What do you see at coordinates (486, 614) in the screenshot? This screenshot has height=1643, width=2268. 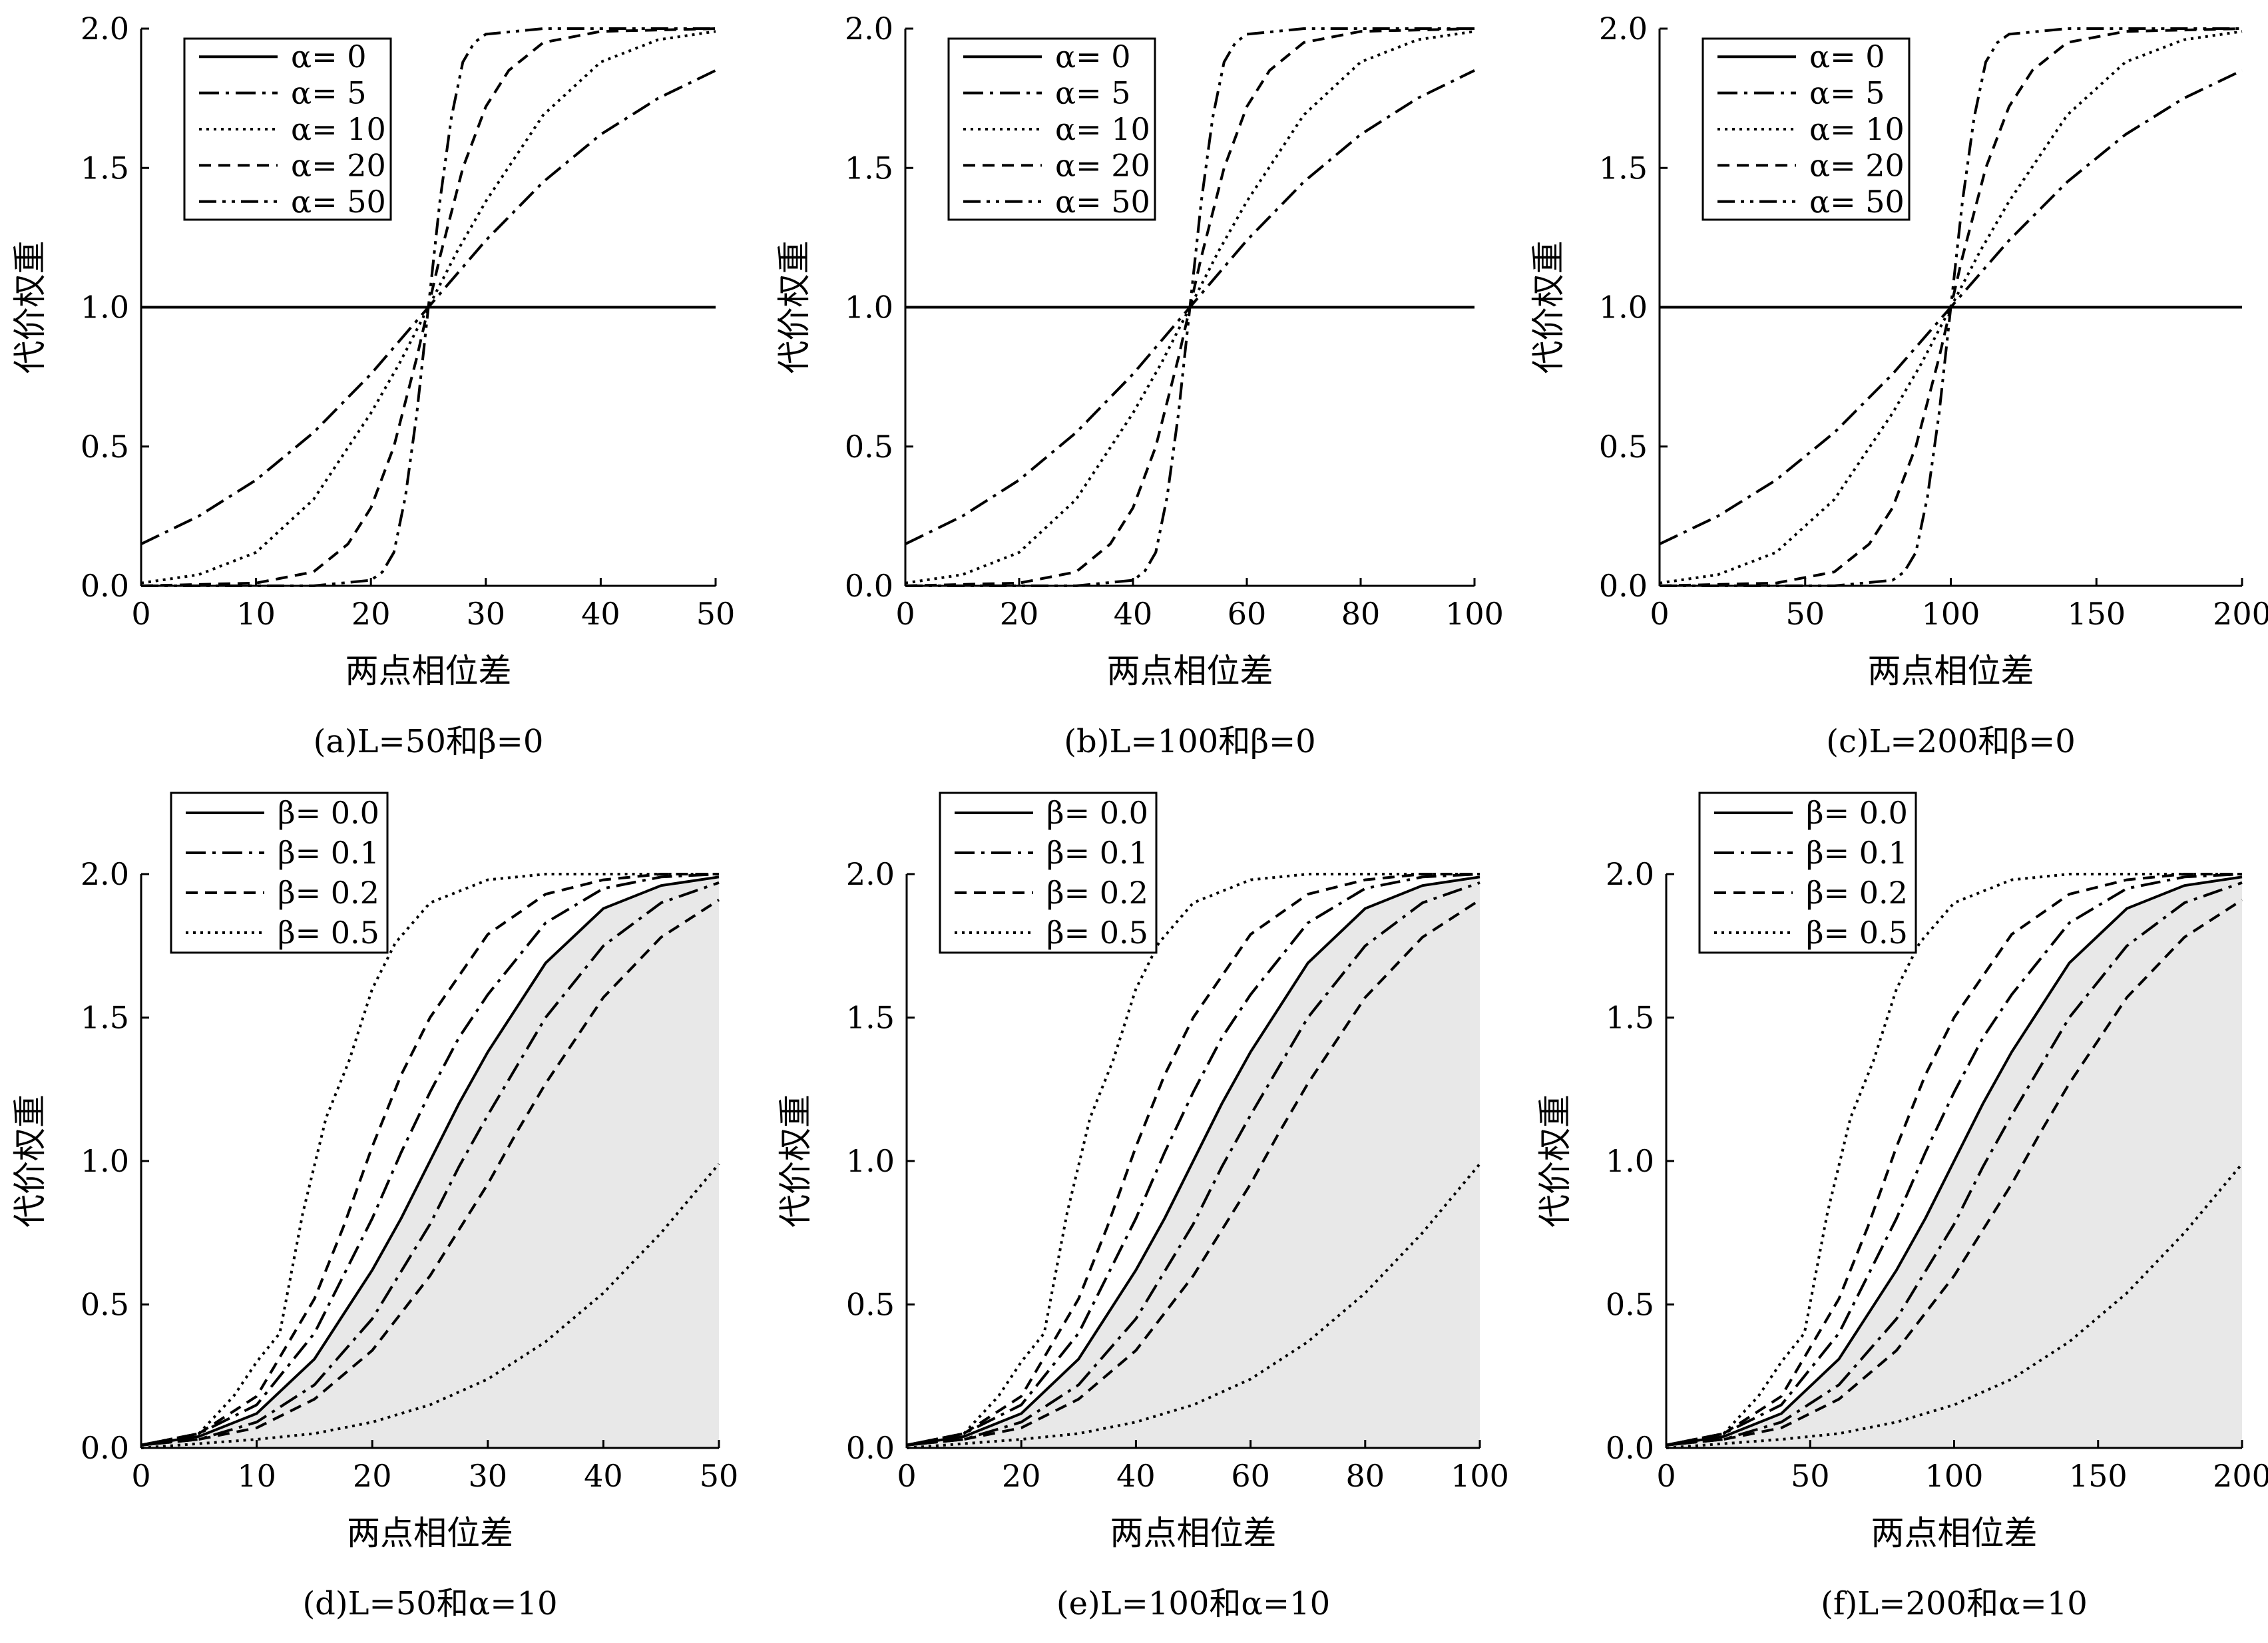 I see `x-tick-label: 30` at bounding box center [486, 614].